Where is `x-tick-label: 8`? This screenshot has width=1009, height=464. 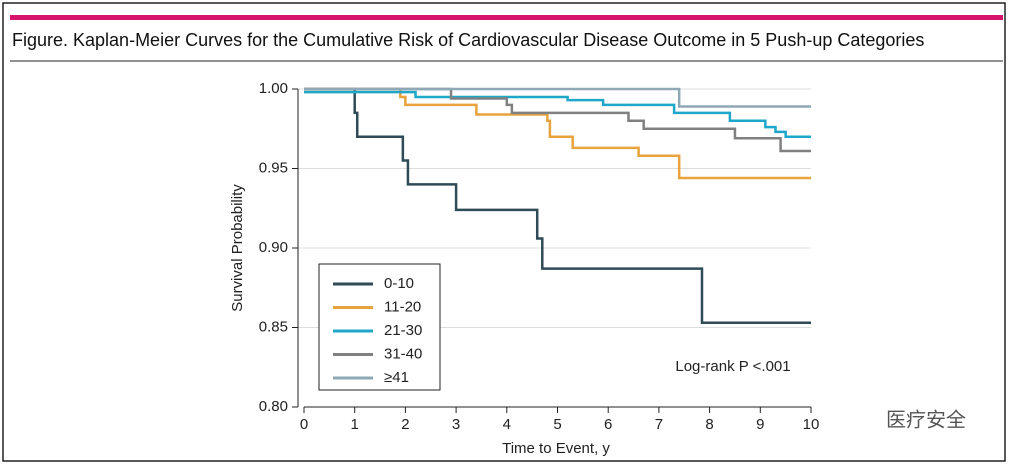 x-tick-label: 8 is located at coordinates (709, 424).